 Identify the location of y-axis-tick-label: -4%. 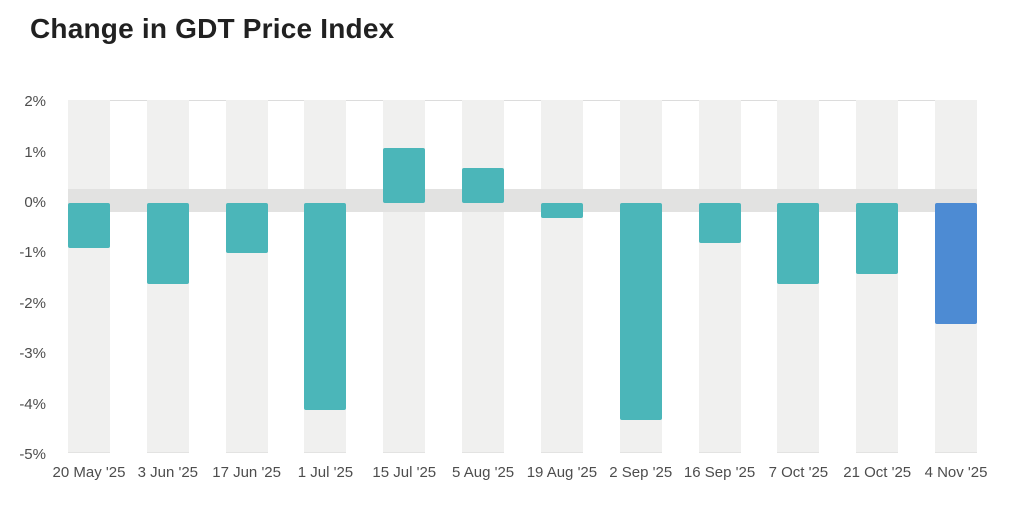
(32, 404).